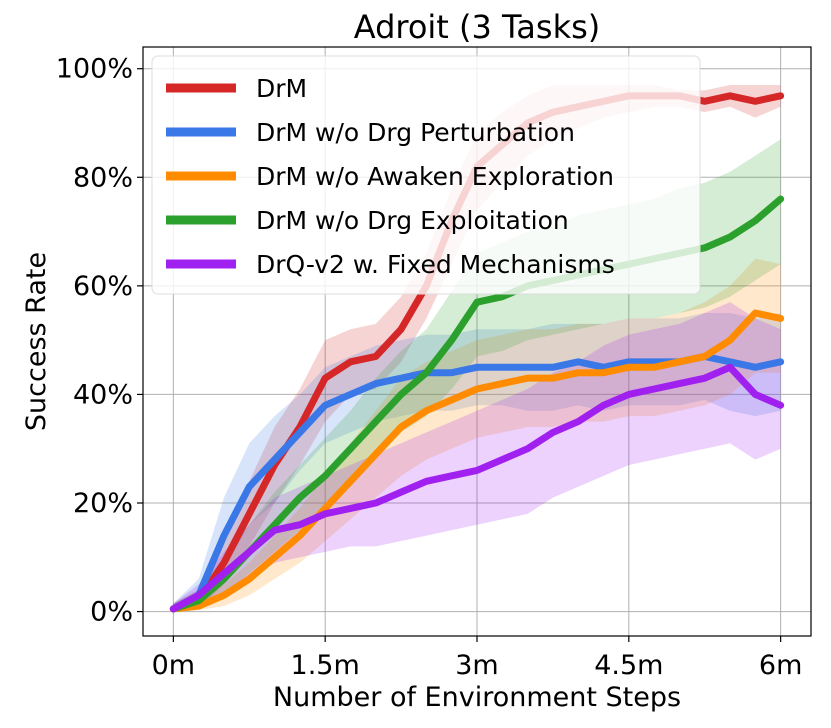  Describe the element at coordinates (103, 286) in the screenshot. I see `y-tick-label: 60%` at that location.